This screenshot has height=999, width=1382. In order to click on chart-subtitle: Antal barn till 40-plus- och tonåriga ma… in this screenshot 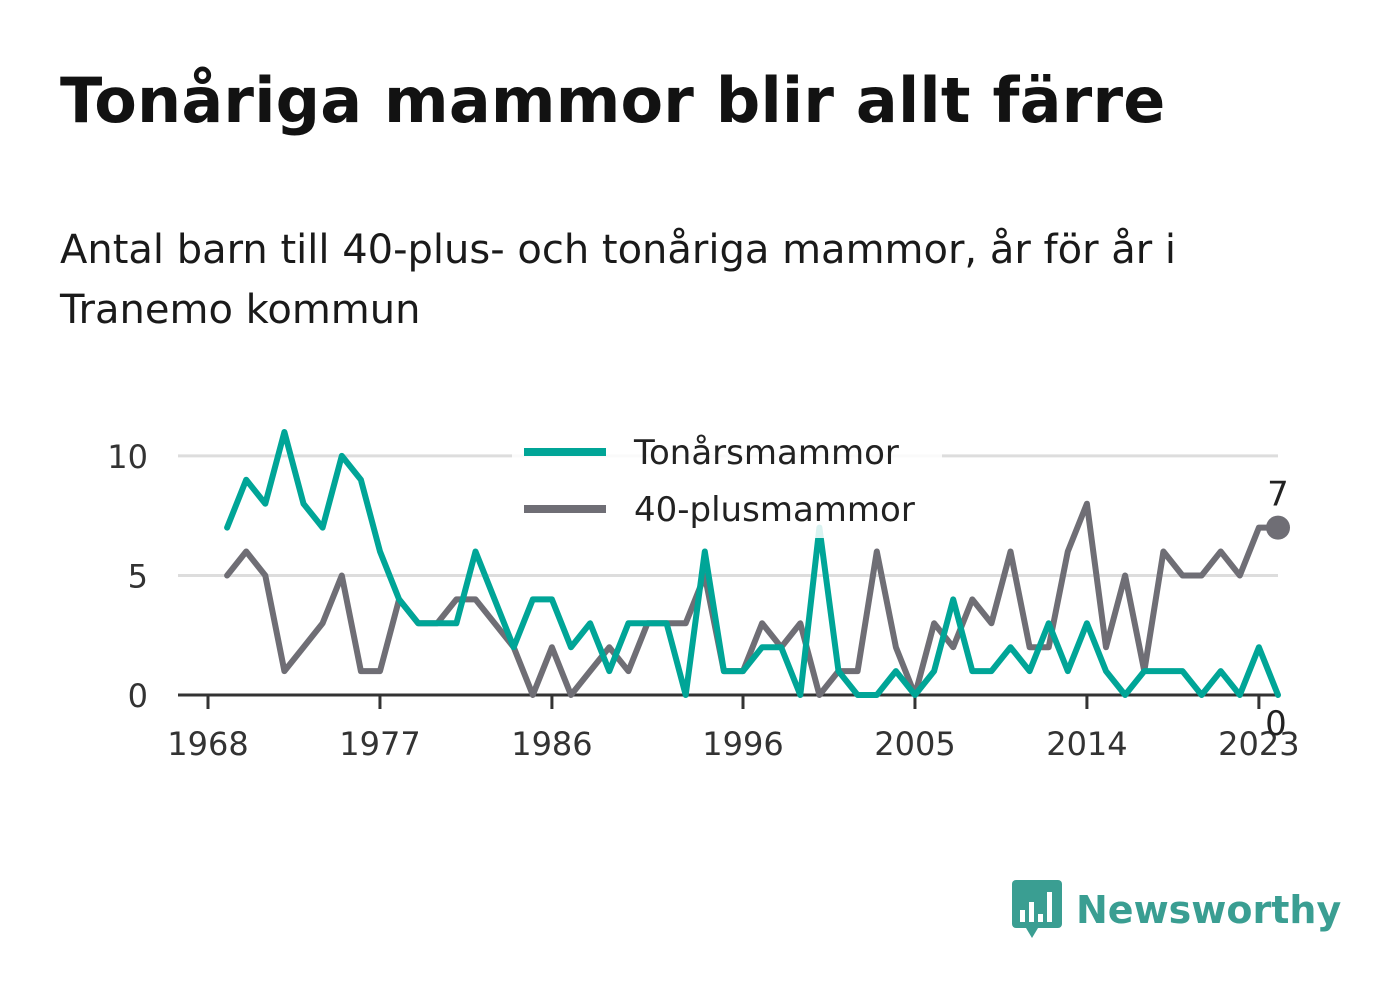, I will do `click(618, 280)`.